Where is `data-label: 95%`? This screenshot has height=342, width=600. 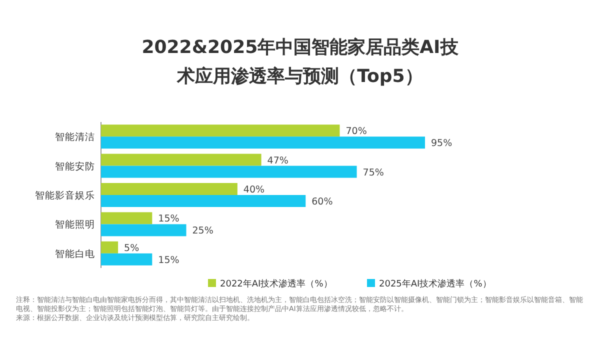 data-label: 95% is located at coordinates (441, 144).